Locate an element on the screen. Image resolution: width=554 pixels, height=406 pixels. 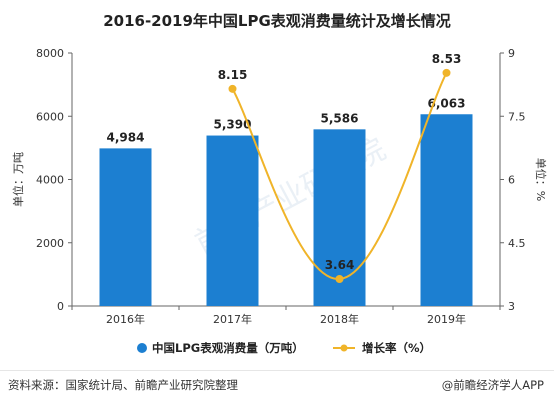
legend-line-label: 增长率（%） is located at coordinates (396, 348).